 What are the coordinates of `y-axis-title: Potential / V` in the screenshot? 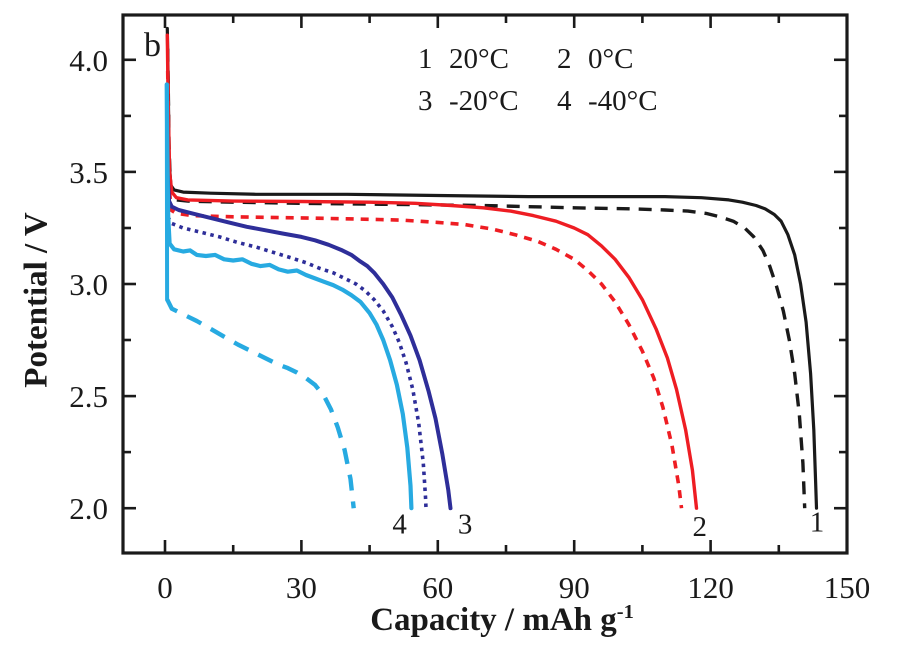 It's located at (36, 300).